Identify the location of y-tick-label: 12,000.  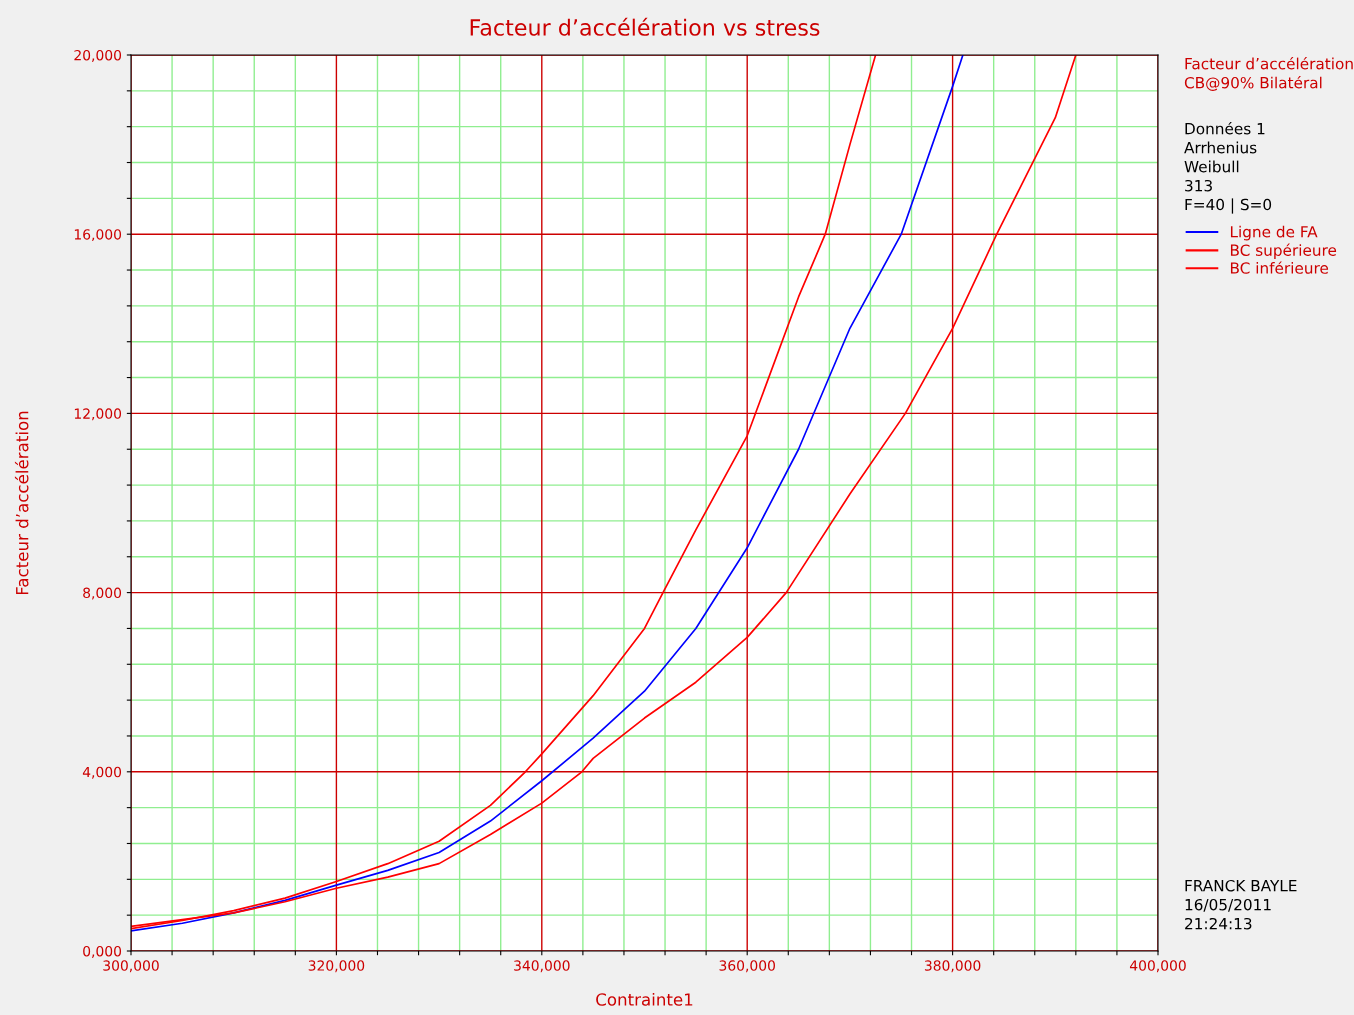
(98, 414).